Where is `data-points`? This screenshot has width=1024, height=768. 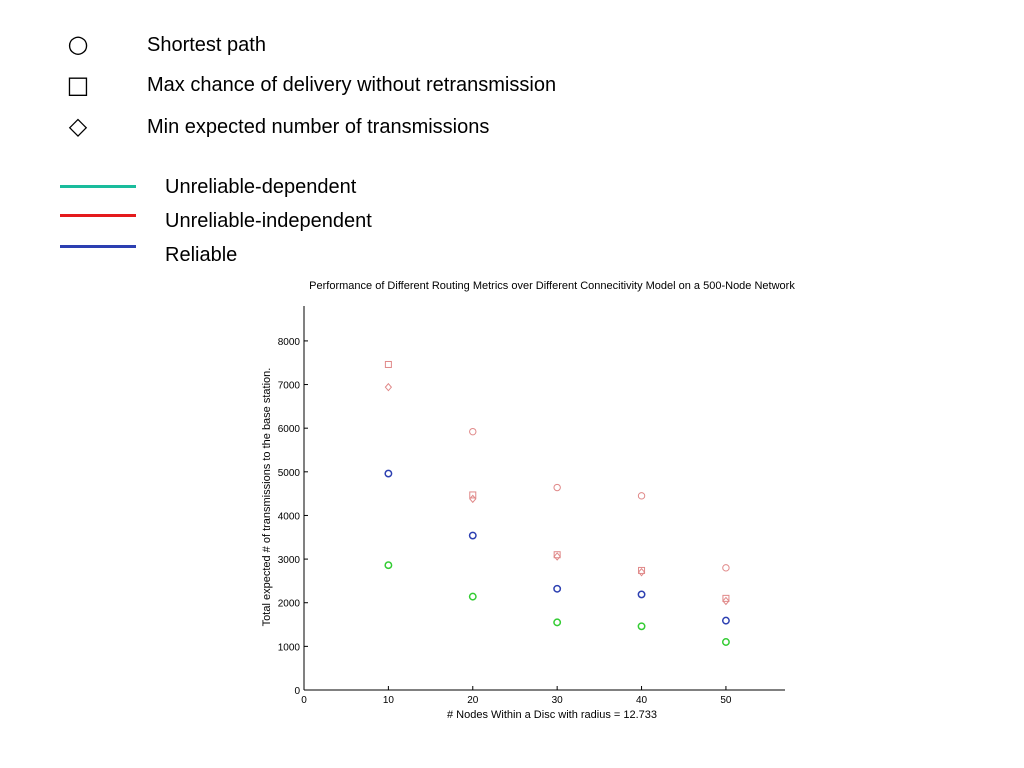 data-points is located at coordinates (557, 503).